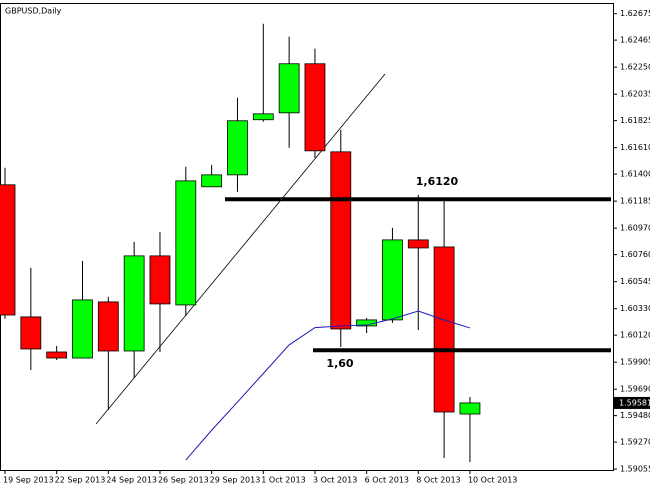 The height and width of the screenshot is (488, 650). I want to click on y-tick-label: 1.59905, so click(635, 362).